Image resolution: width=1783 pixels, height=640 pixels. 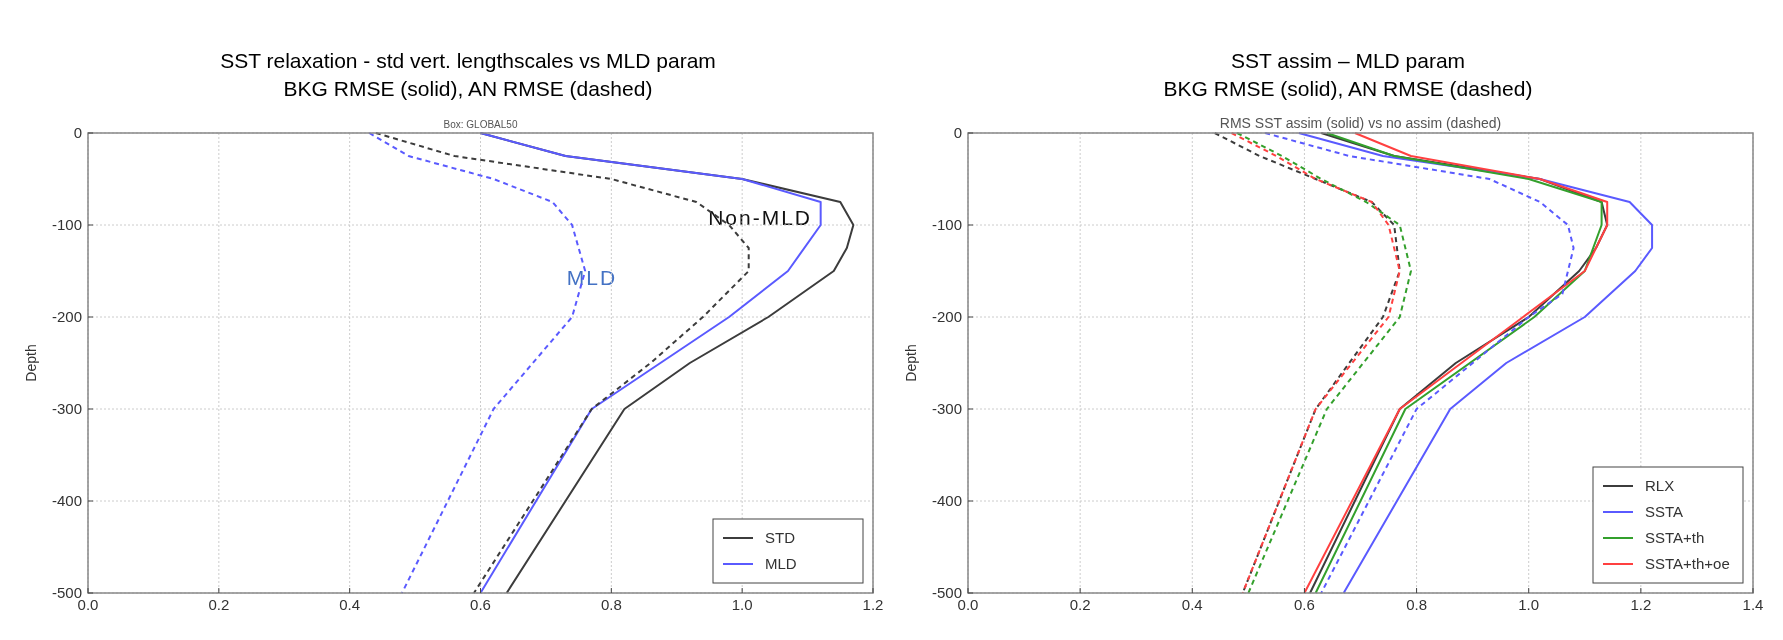 I want to click on text: Box: GLOBAL50, so click(x=480, y=124).